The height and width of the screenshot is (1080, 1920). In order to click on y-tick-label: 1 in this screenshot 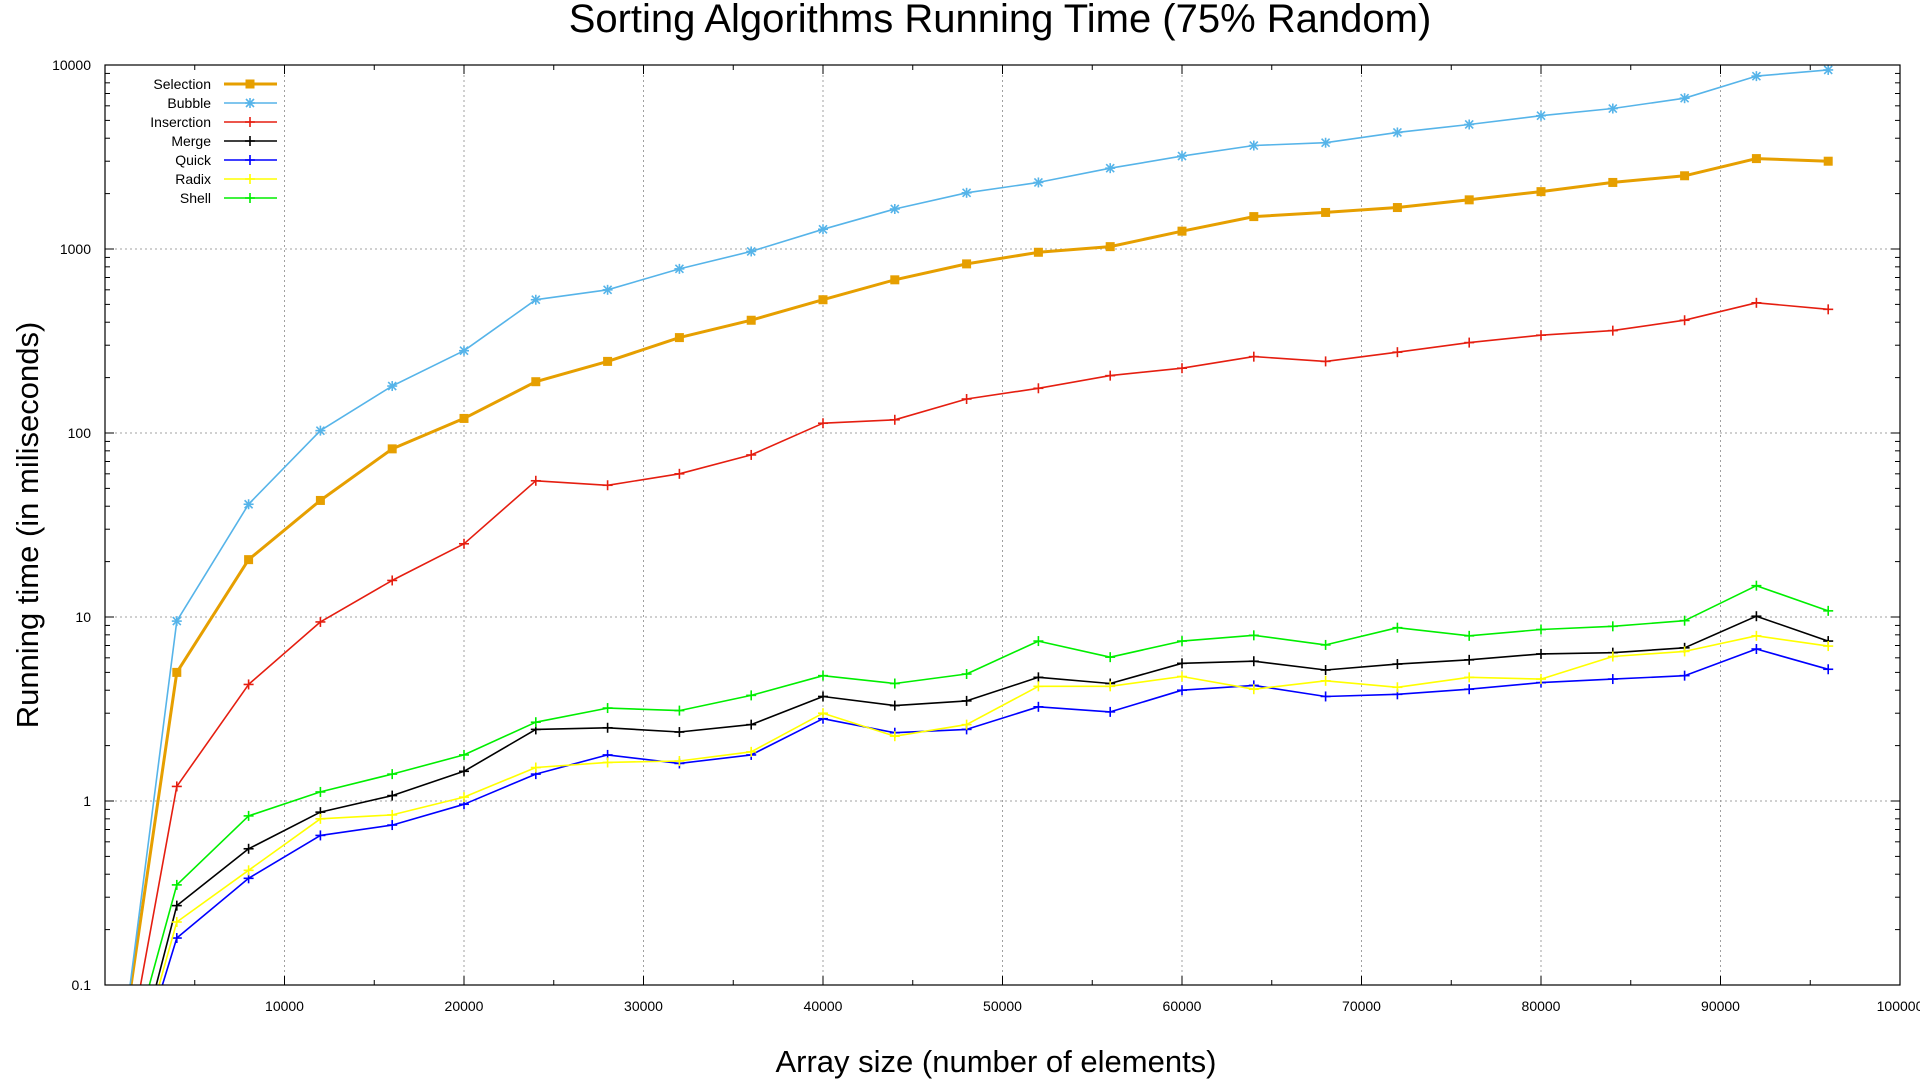, I will do `click(87, 801)`.